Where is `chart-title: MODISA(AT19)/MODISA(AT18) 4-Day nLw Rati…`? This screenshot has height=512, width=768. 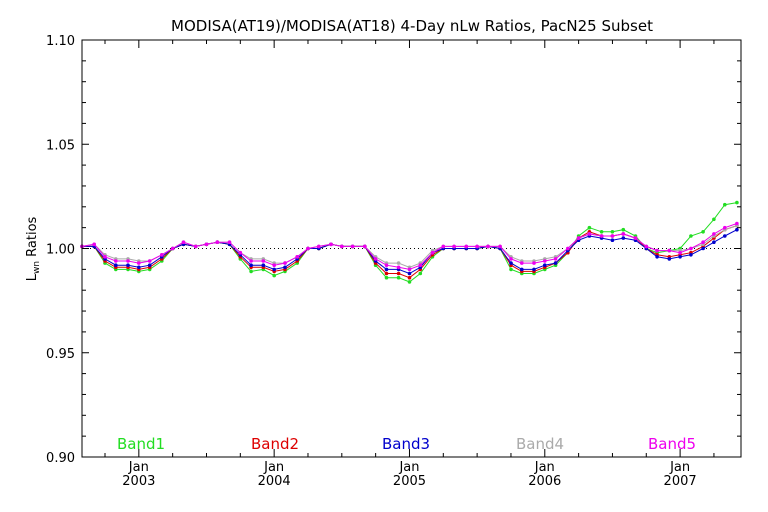
chart-title: MODISA(AT19)/MODISA(AT18) 4-Day nLw Rati… is located at coordinates (412, 26).